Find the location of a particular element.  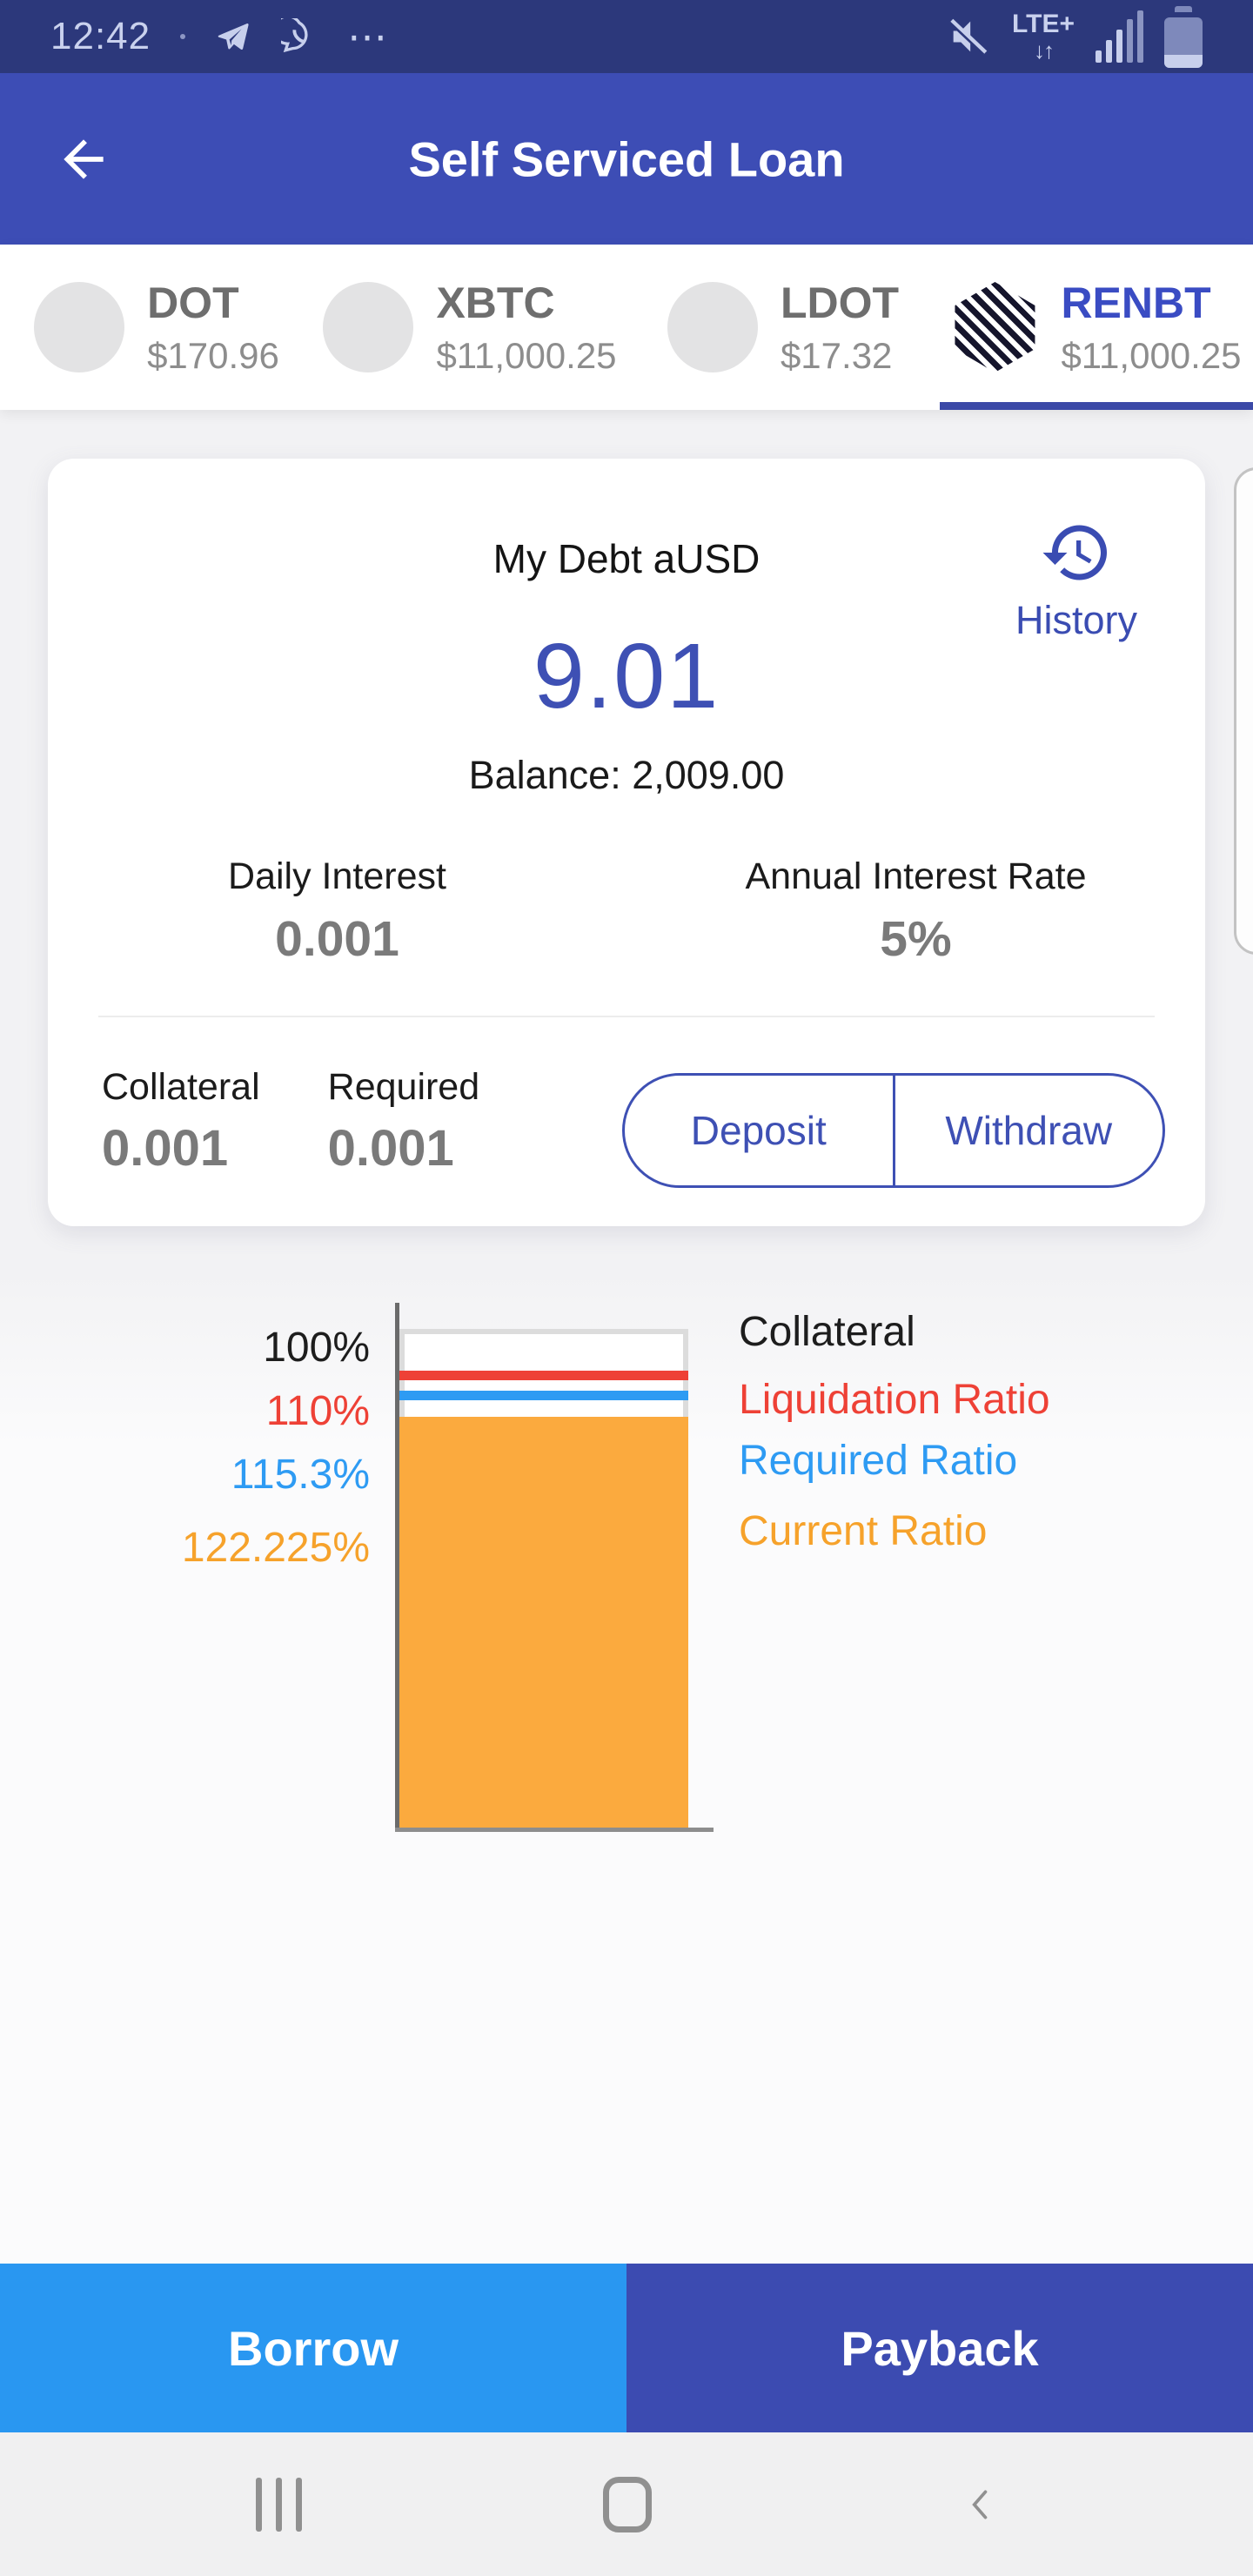

payback-button: Payback is located at coordinates (939, 2348).